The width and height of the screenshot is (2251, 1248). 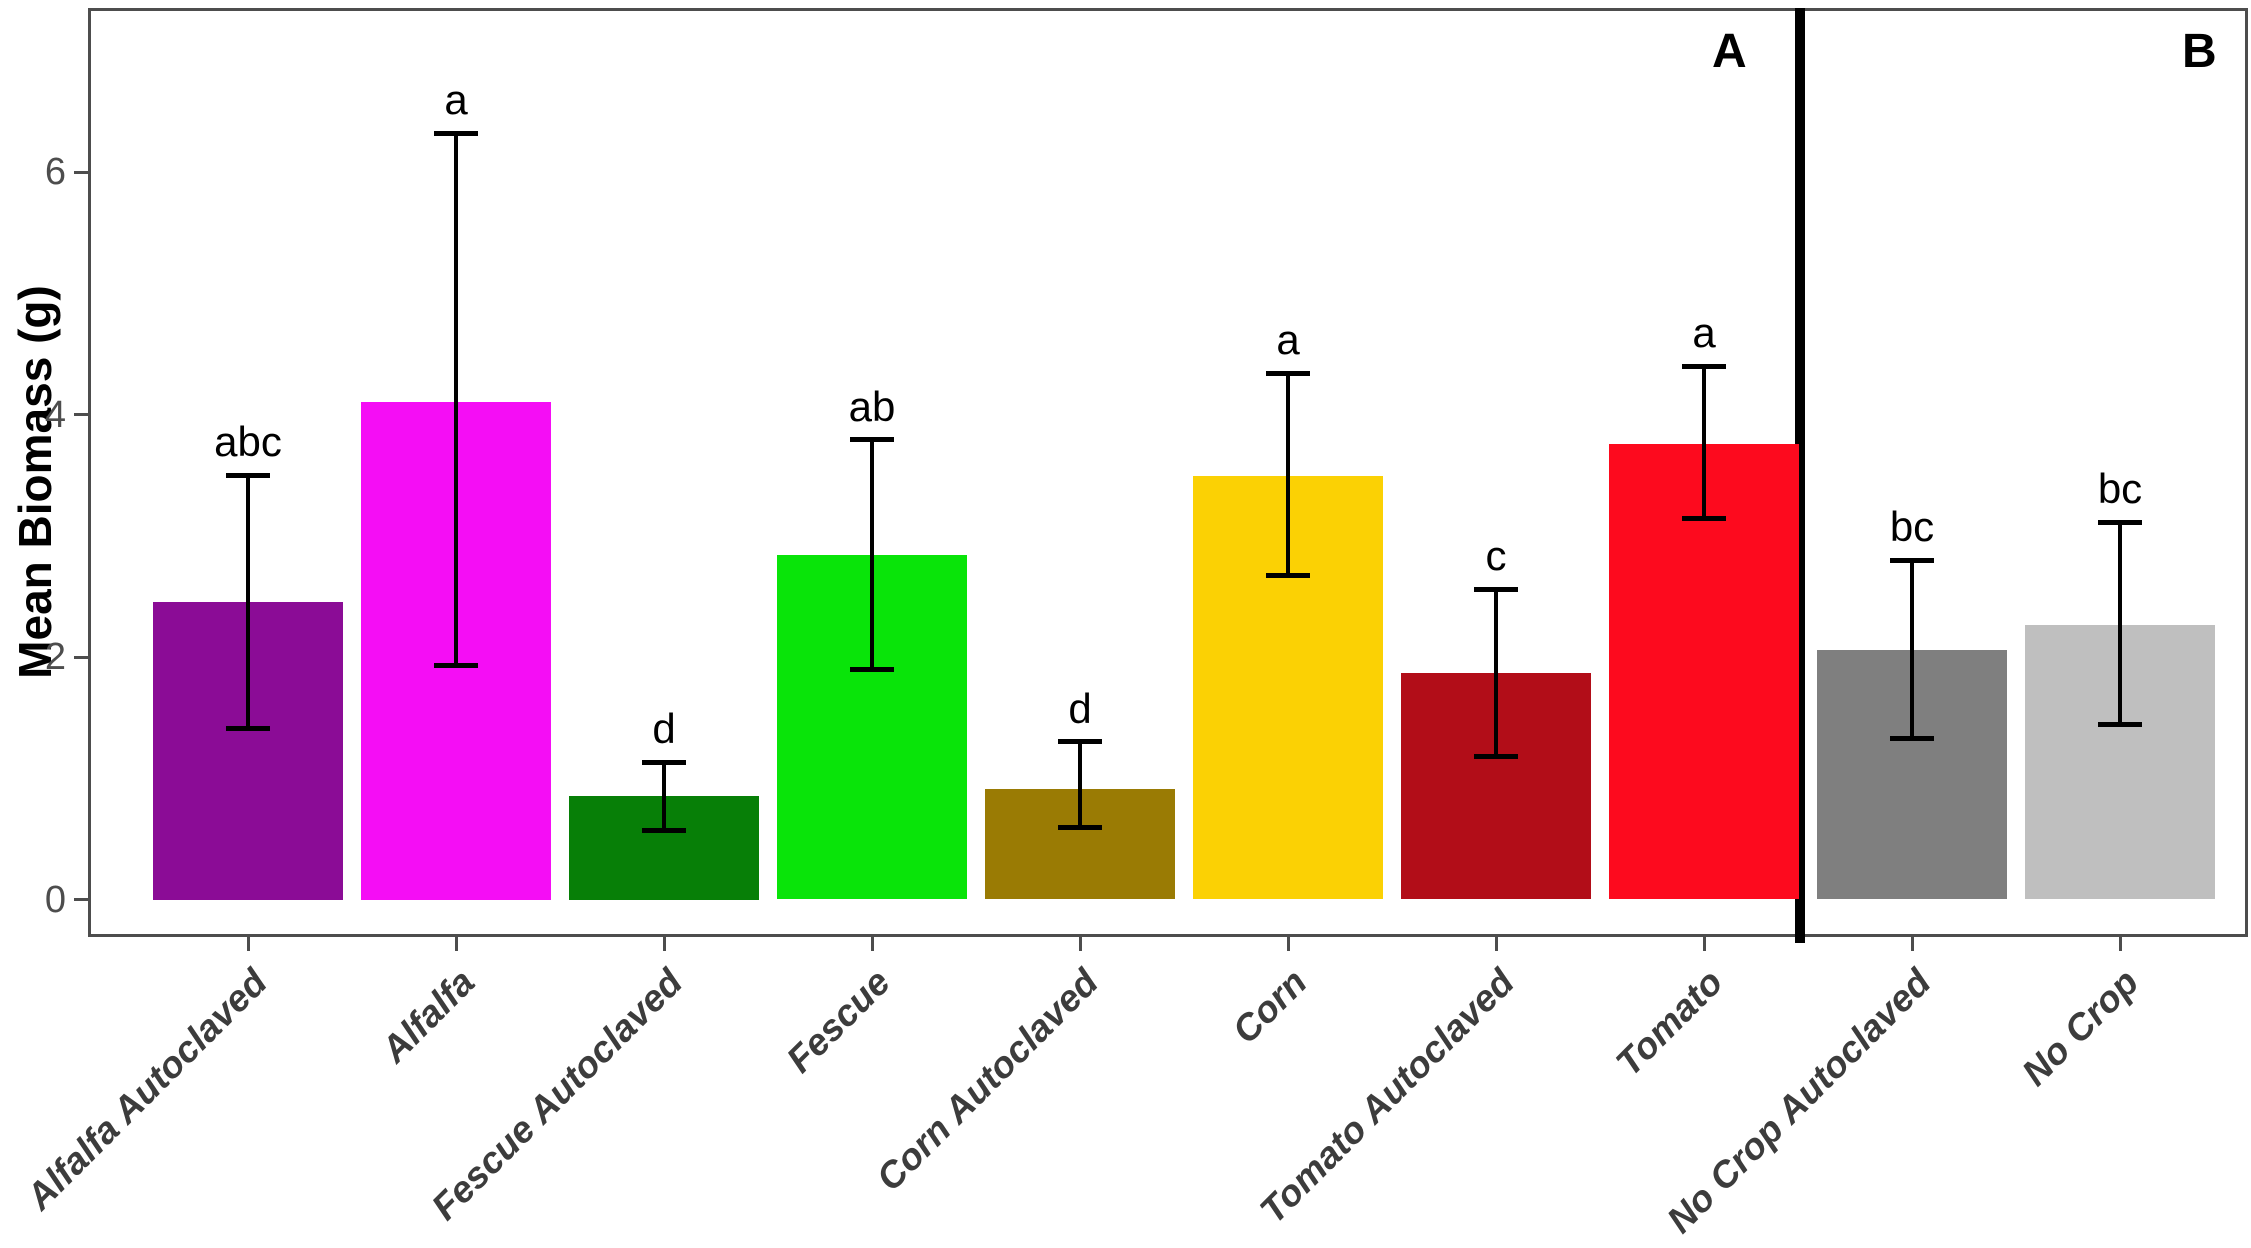 I want to click on y-axis-tick-label: 4, so click(x=55, y=414).